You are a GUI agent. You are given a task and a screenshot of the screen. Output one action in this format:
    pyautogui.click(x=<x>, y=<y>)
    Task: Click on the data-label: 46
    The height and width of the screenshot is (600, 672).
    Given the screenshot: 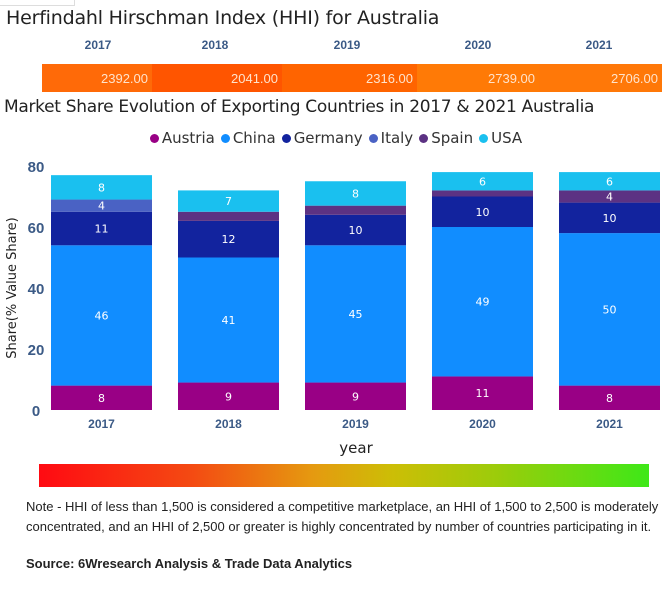 What is the action you would take?
    pyautogui.click(x=102, y=315)
    